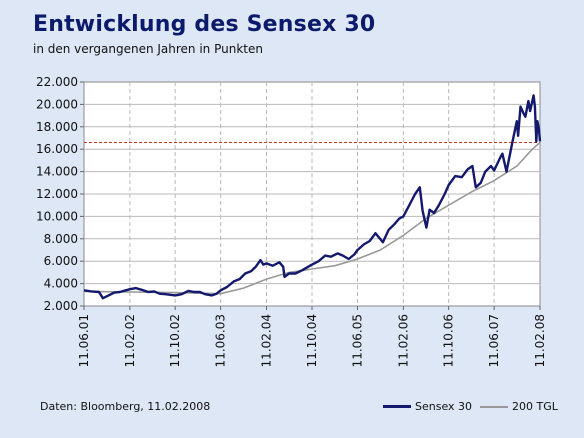 Image resolution: width=584 pixels, height=438 pixels. I want to click on legend-label-tgl: 200 TGL, so click(535, 406).